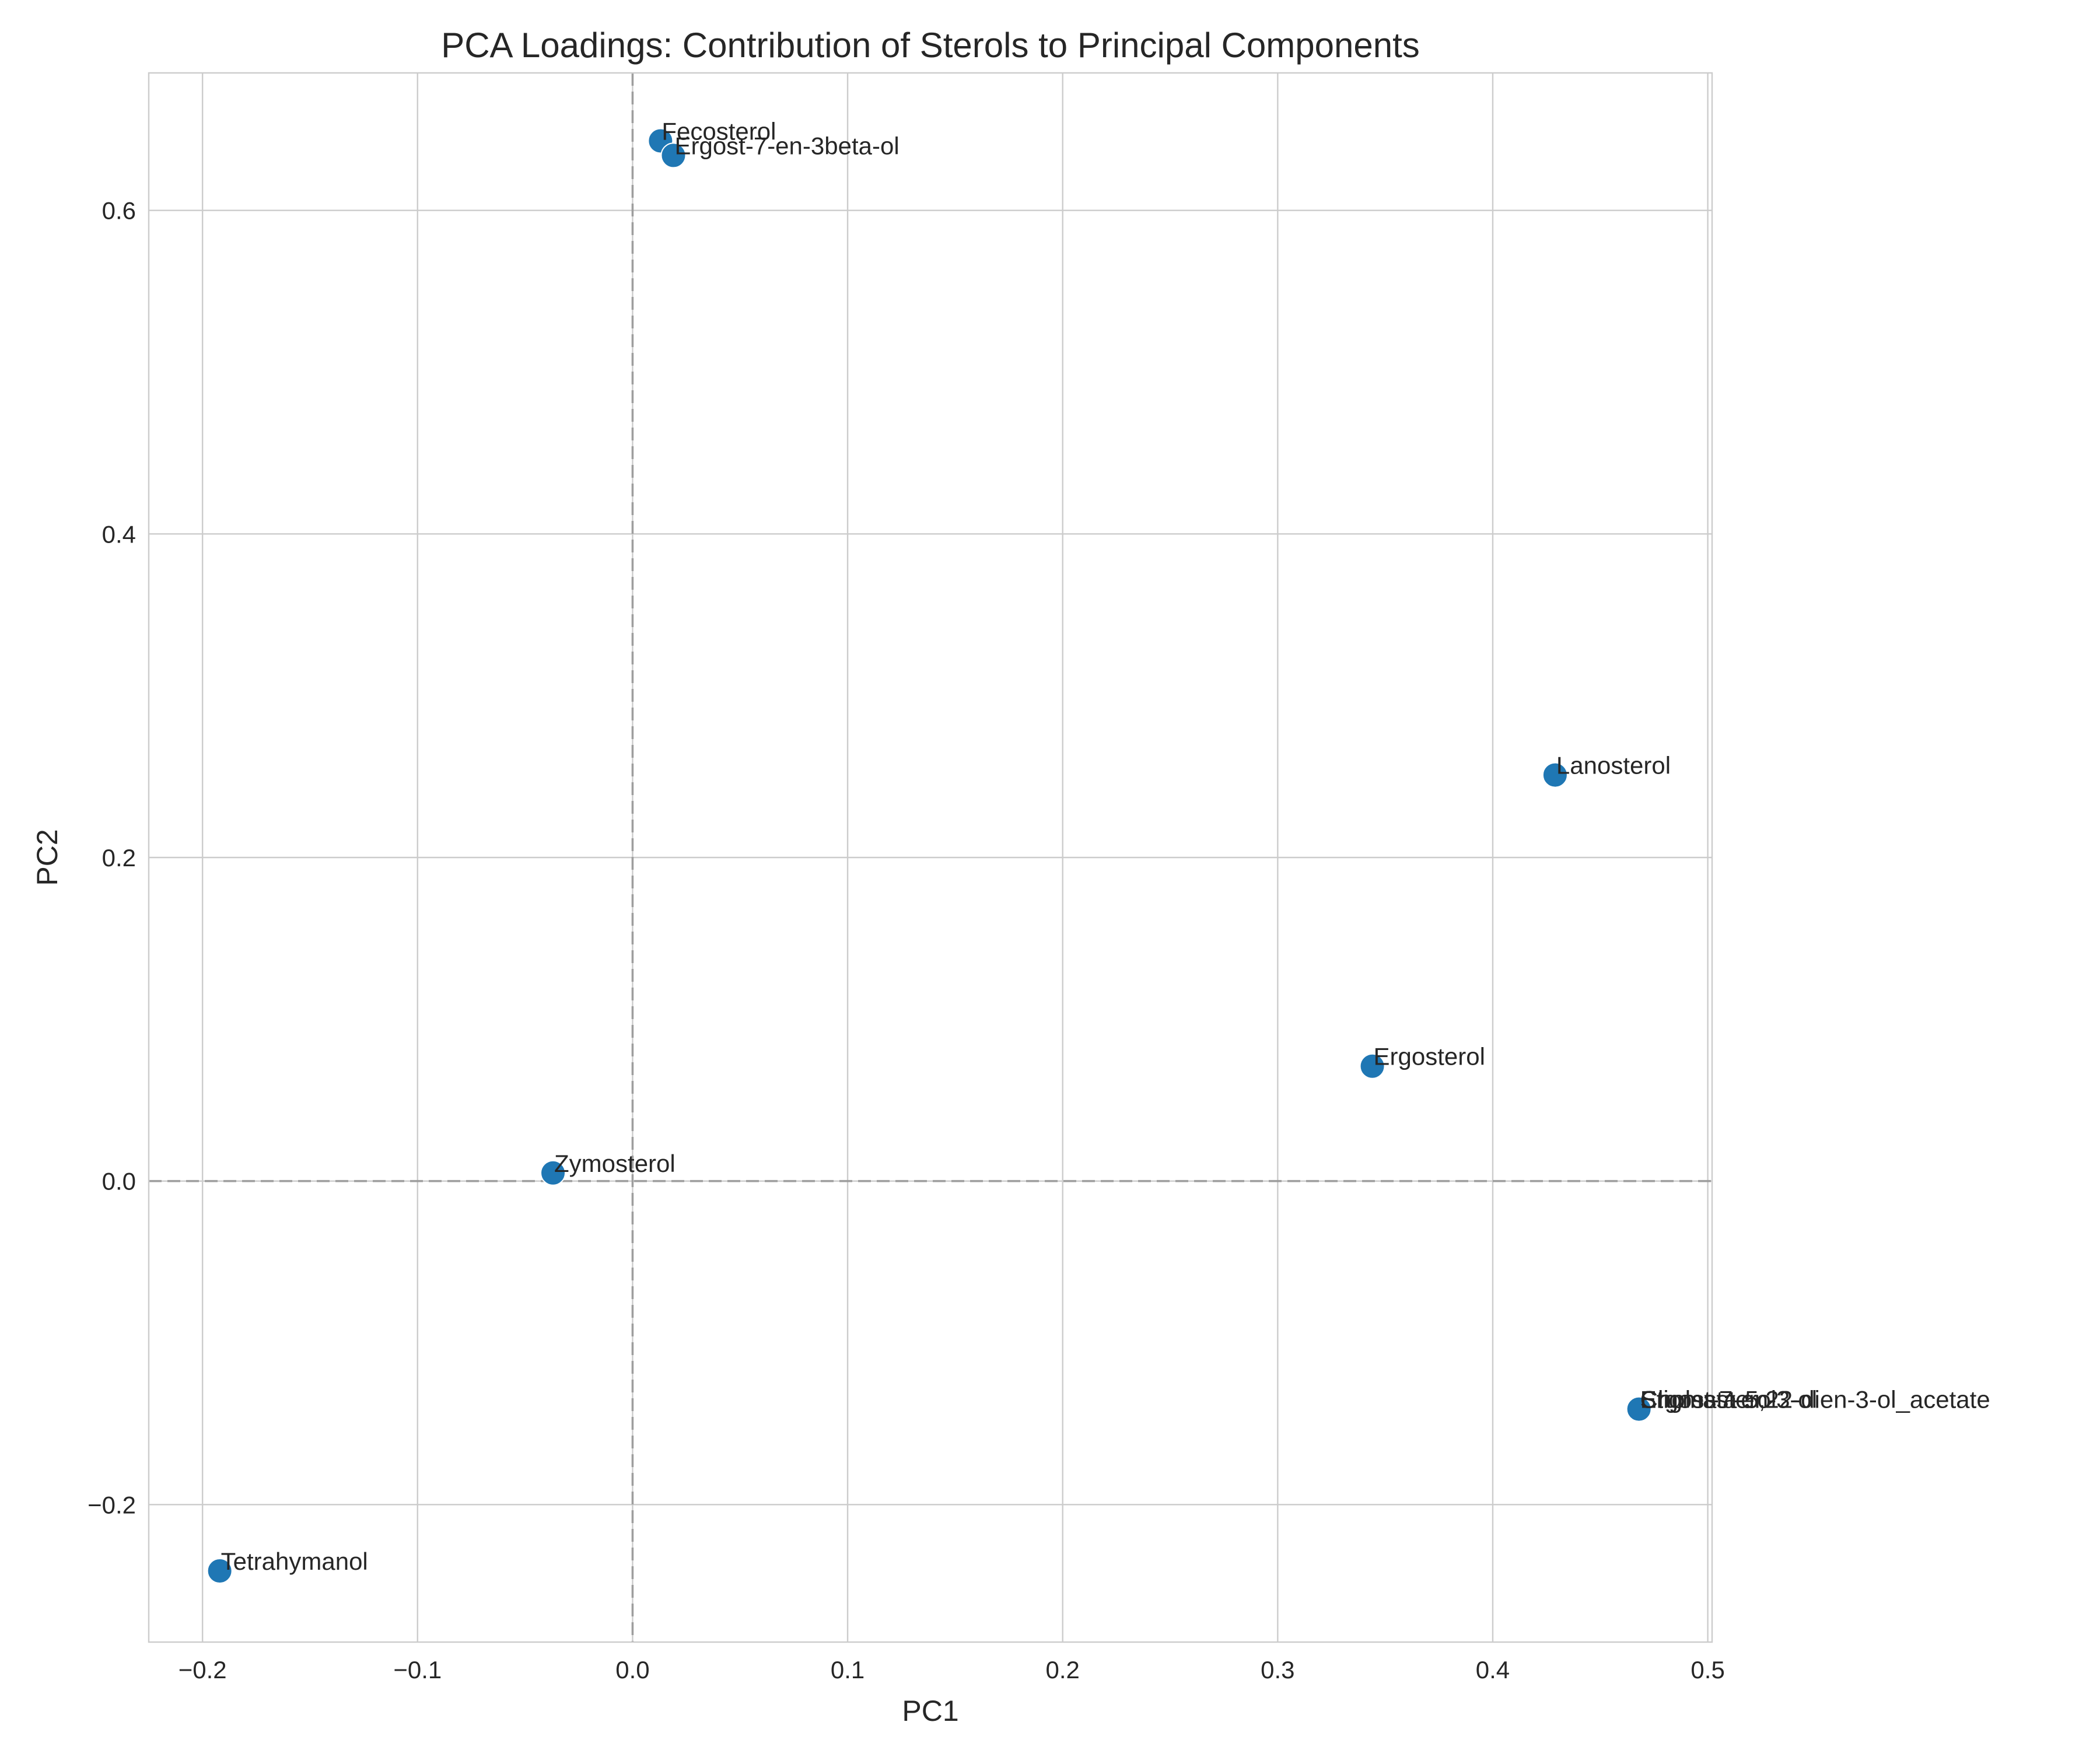  Describe the element at coordinates (119, 858) in the screenshot. I see `y-tick-label: 0.2` at that location.